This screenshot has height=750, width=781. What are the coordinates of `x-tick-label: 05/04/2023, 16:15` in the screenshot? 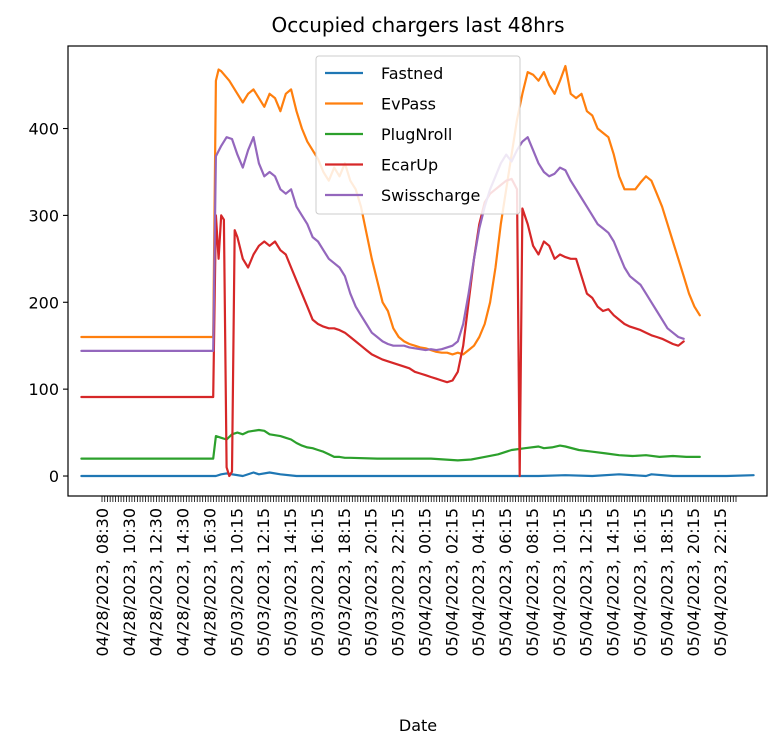 It's located at (639, 582).